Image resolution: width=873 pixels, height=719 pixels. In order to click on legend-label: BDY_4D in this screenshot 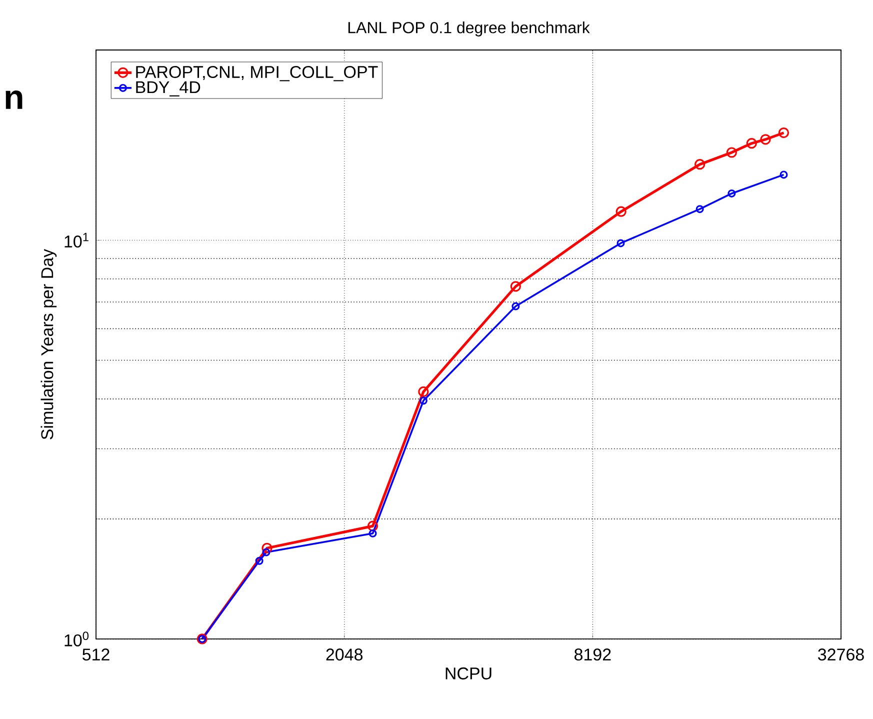, I will do `click(168, 88)`.